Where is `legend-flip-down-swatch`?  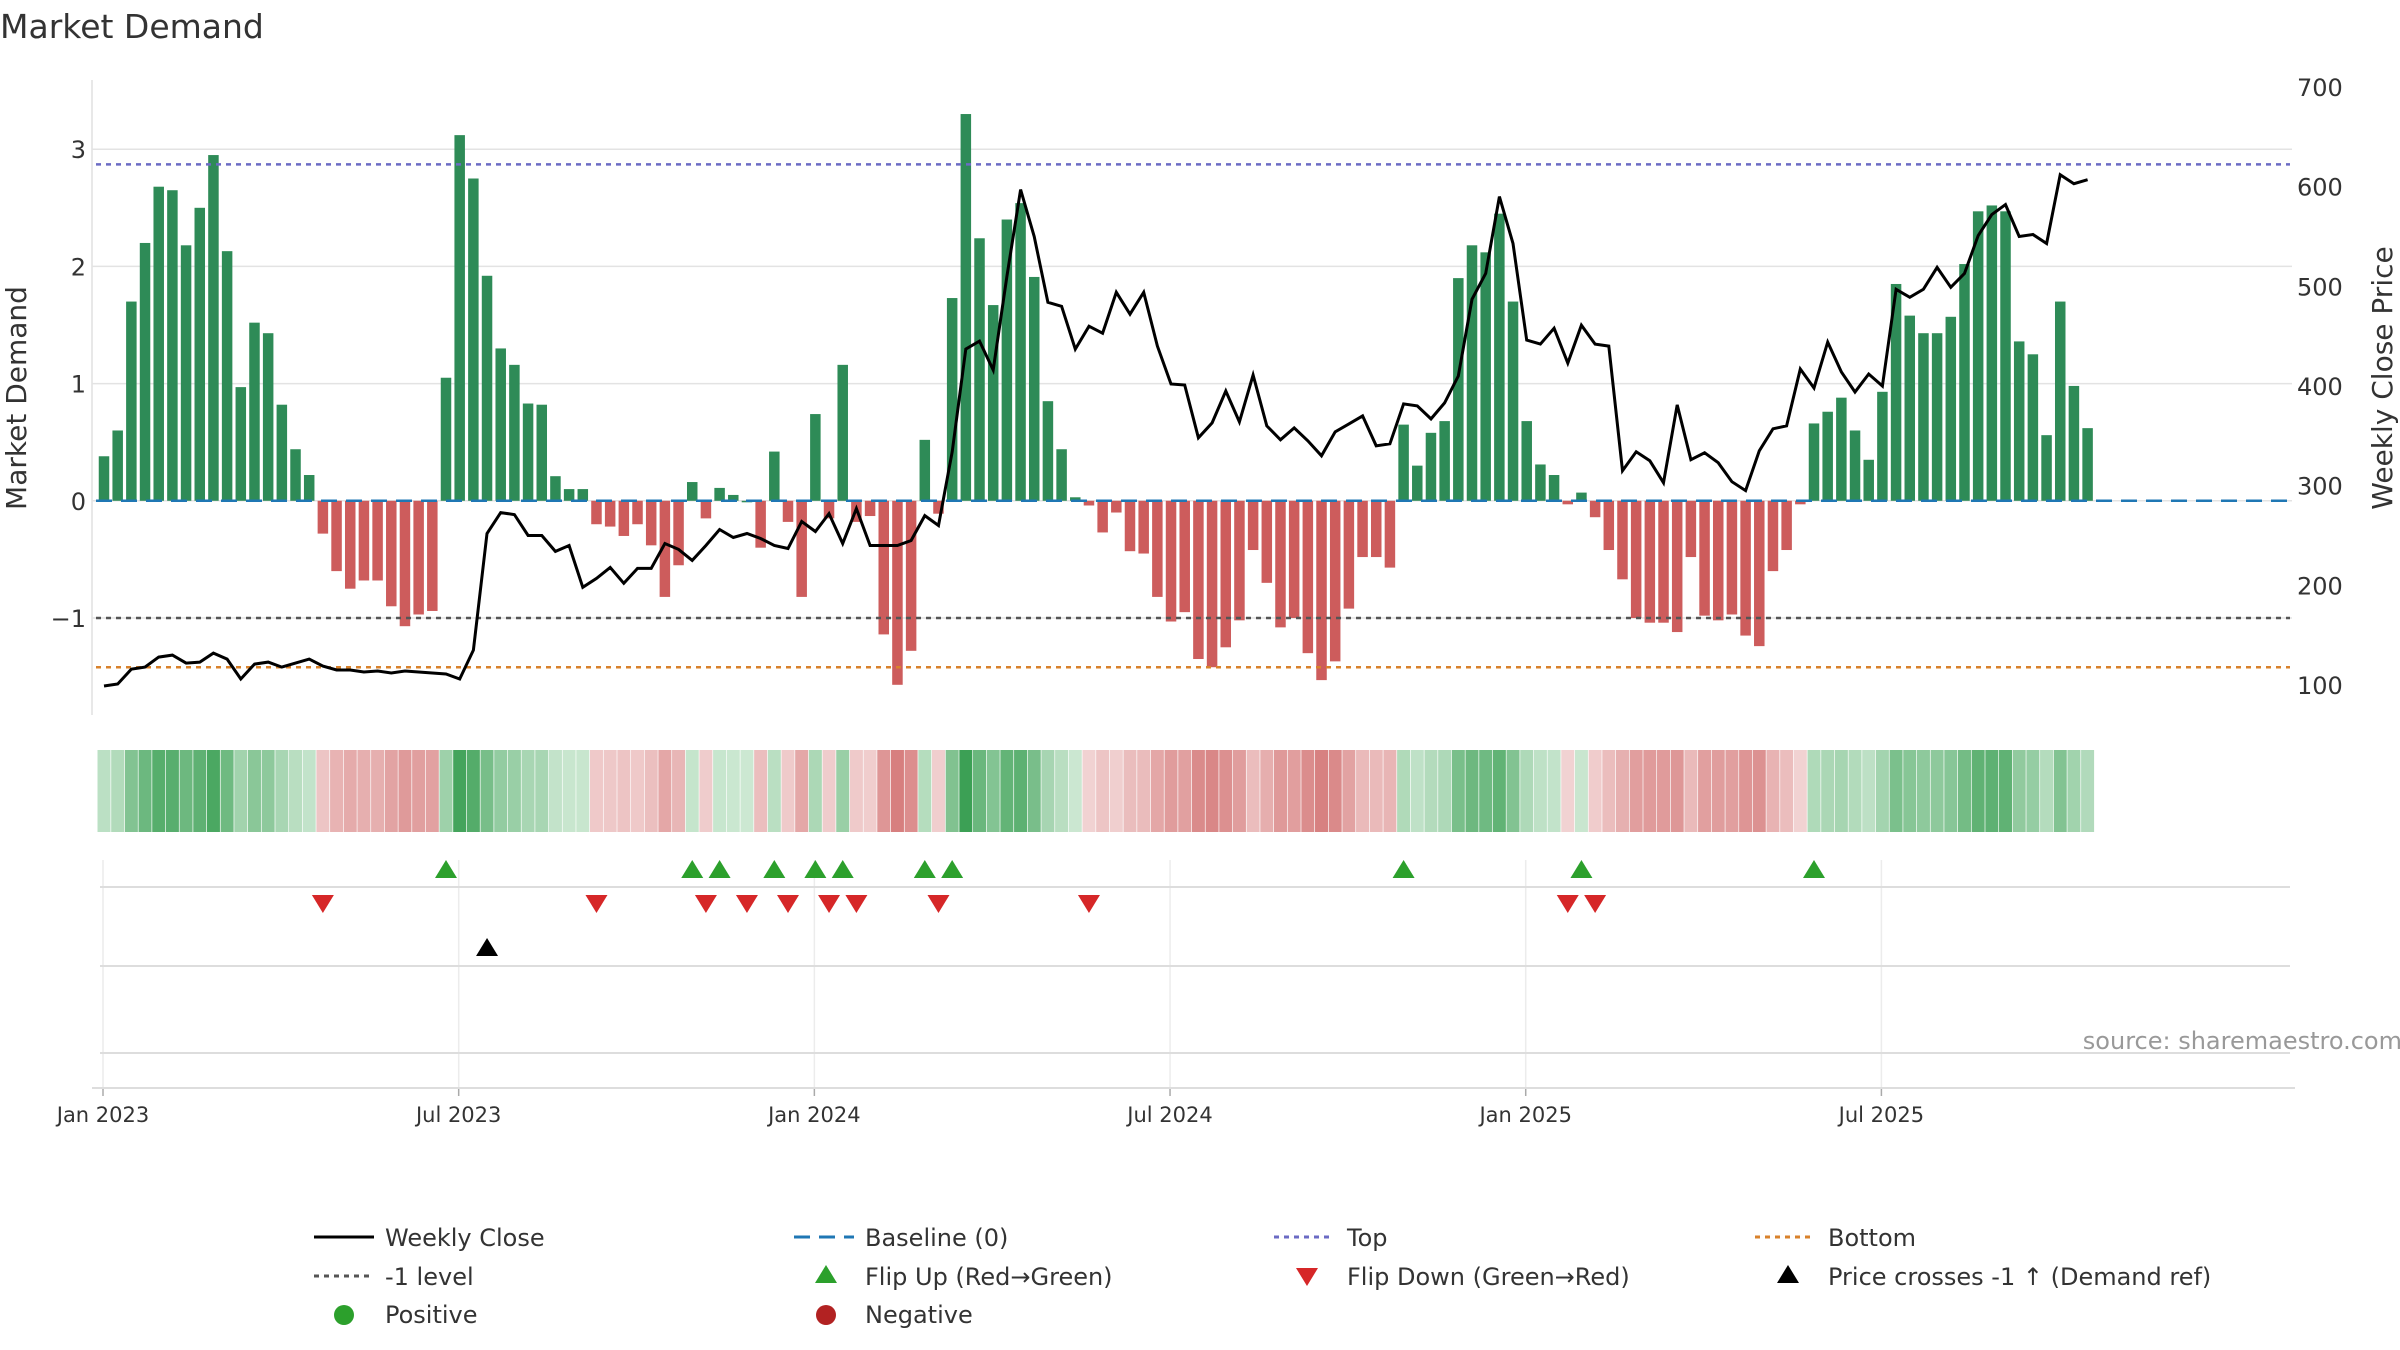 legend-flip-down-swatch is located at coordinates (1307, 1277).